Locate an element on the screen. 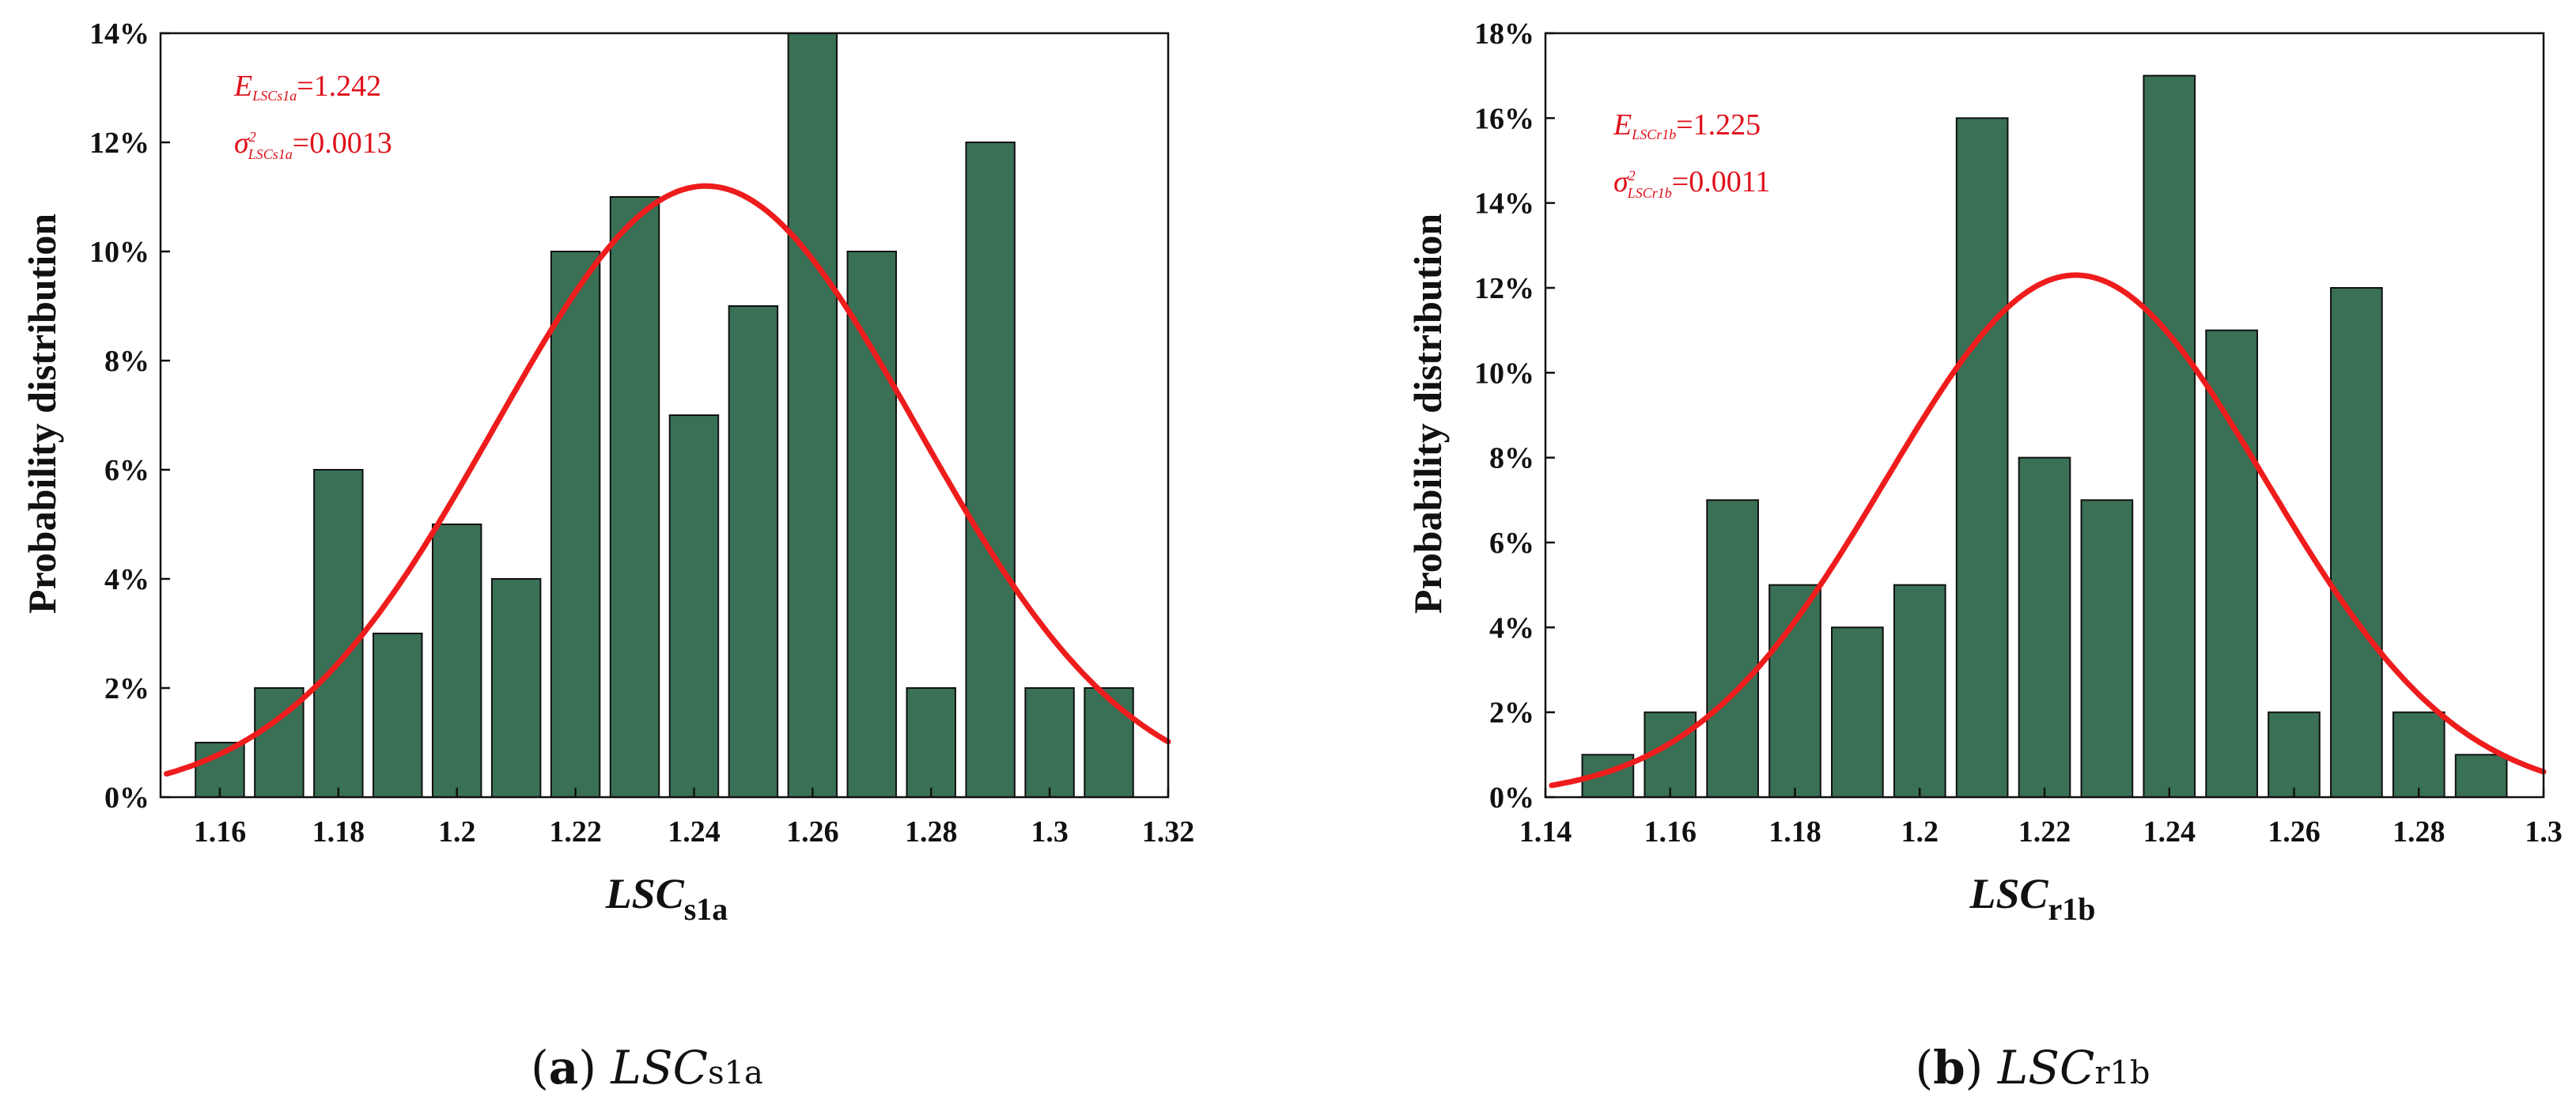 Image resolution: width=2576 pixels, height=1104 pixels. x-axis-label: LSCr1b is located at coordinates (2032, 898).